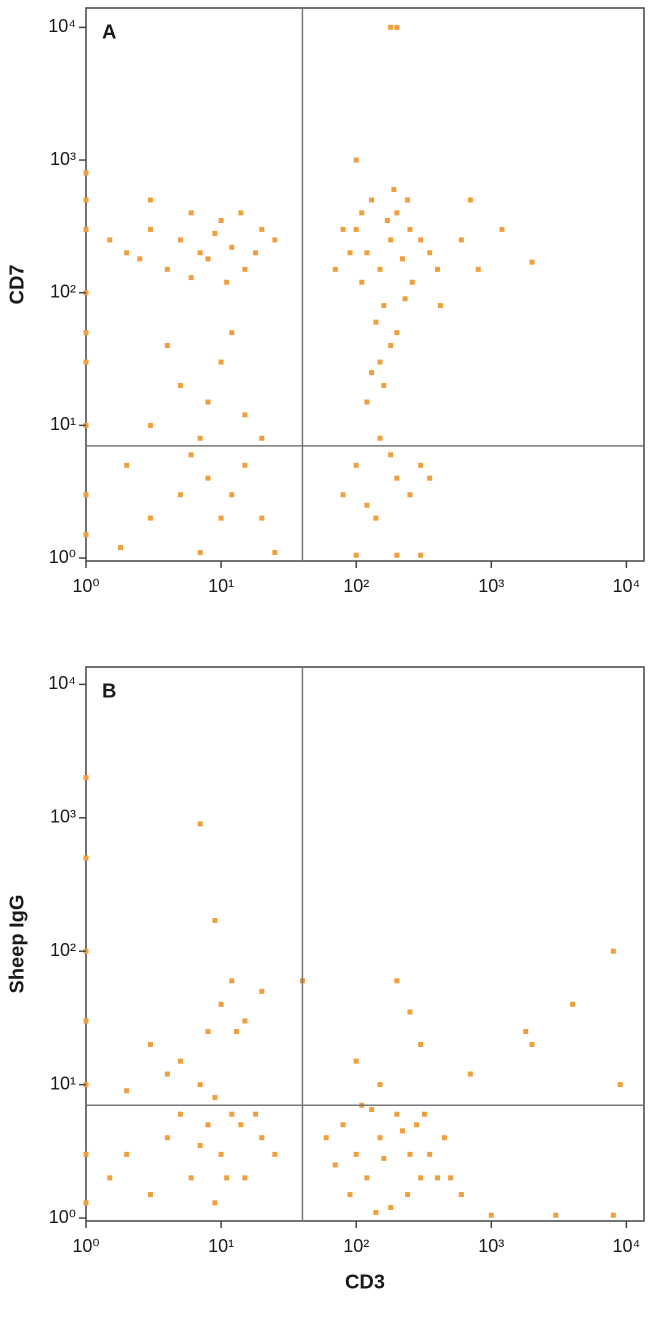  What do you see at coordinates (109, 691) in the screenshot?
I see `panel-label: B` at bounding box center [109, 691].